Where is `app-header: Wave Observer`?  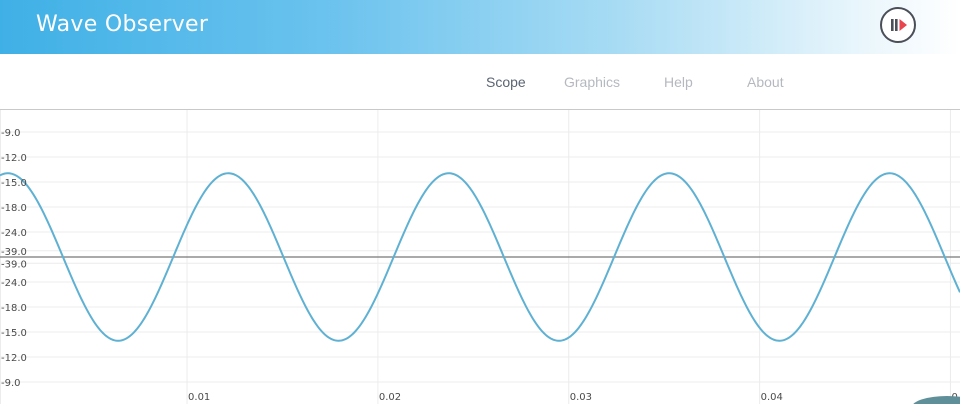
app-header: Wave Observer is located at coordinates (480, 27).